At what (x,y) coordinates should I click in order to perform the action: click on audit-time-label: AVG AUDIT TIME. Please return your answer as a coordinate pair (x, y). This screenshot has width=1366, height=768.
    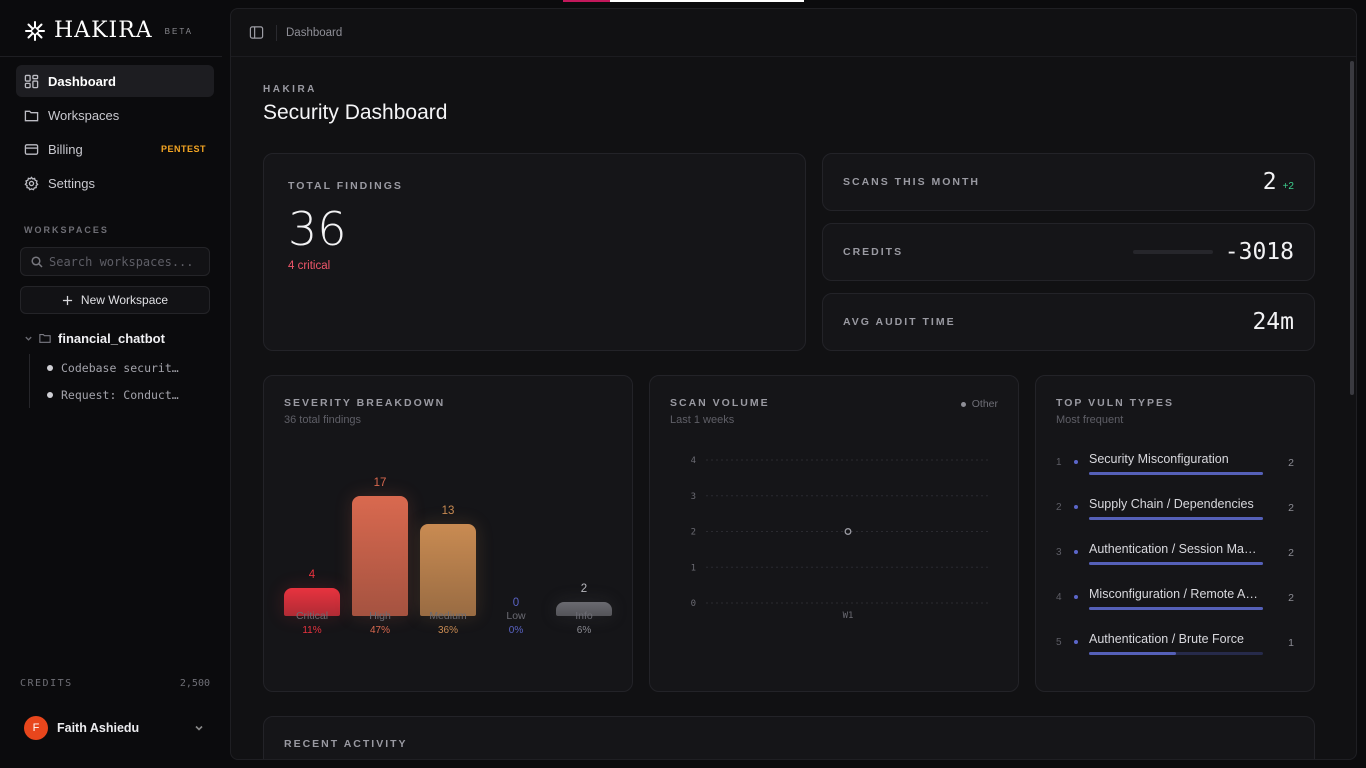
    Looking at the image, I should click on (899, 322).